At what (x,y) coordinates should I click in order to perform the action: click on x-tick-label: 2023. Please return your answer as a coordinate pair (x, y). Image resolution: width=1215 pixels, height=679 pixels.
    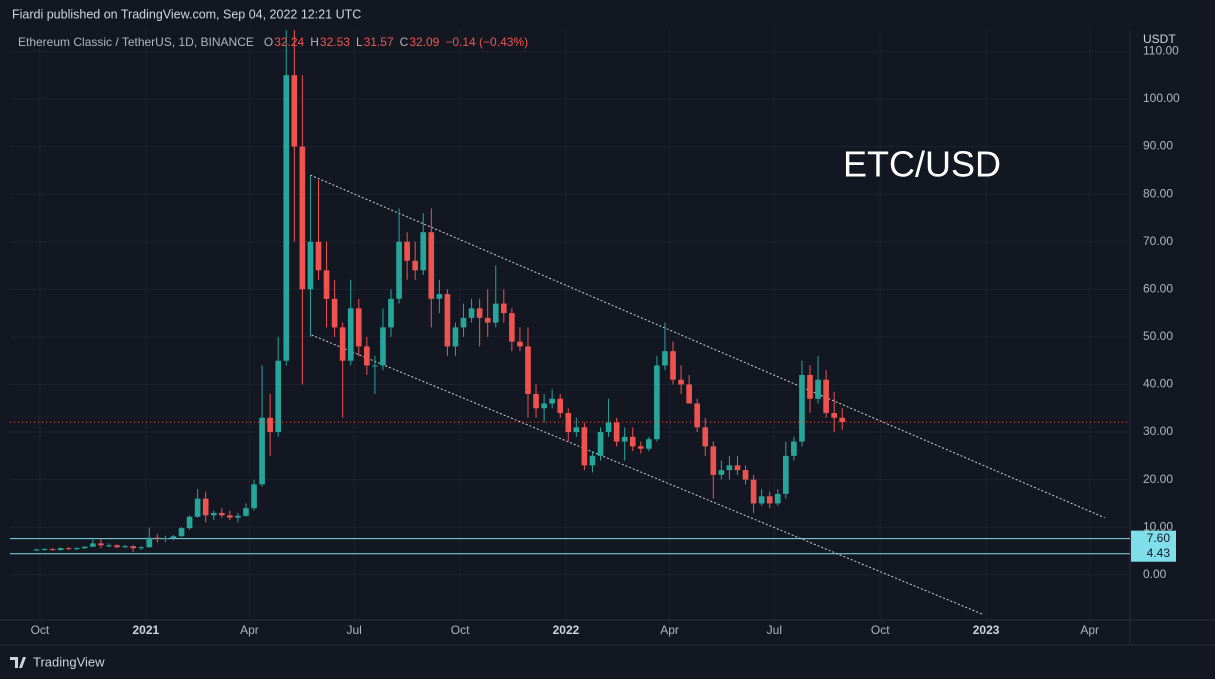
    Looking at the image, I should click on (986, 630).